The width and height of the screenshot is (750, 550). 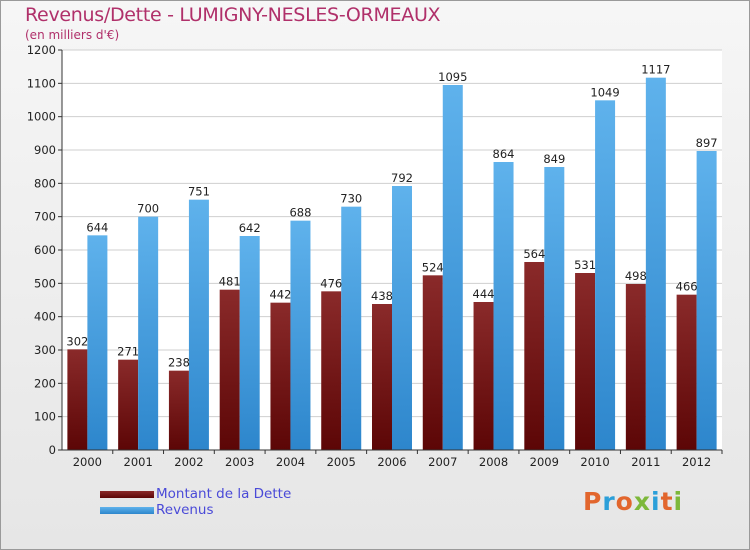 What do you see at coordinates (534, 254) in the screenshot?
I see `value-label-dette: 564` at bounding box center [534, 254].